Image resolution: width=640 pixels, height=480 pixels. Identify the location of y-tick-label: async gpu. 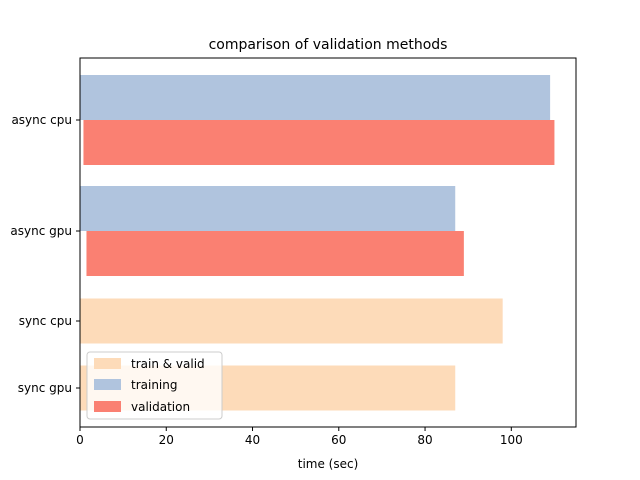
(41, 231).